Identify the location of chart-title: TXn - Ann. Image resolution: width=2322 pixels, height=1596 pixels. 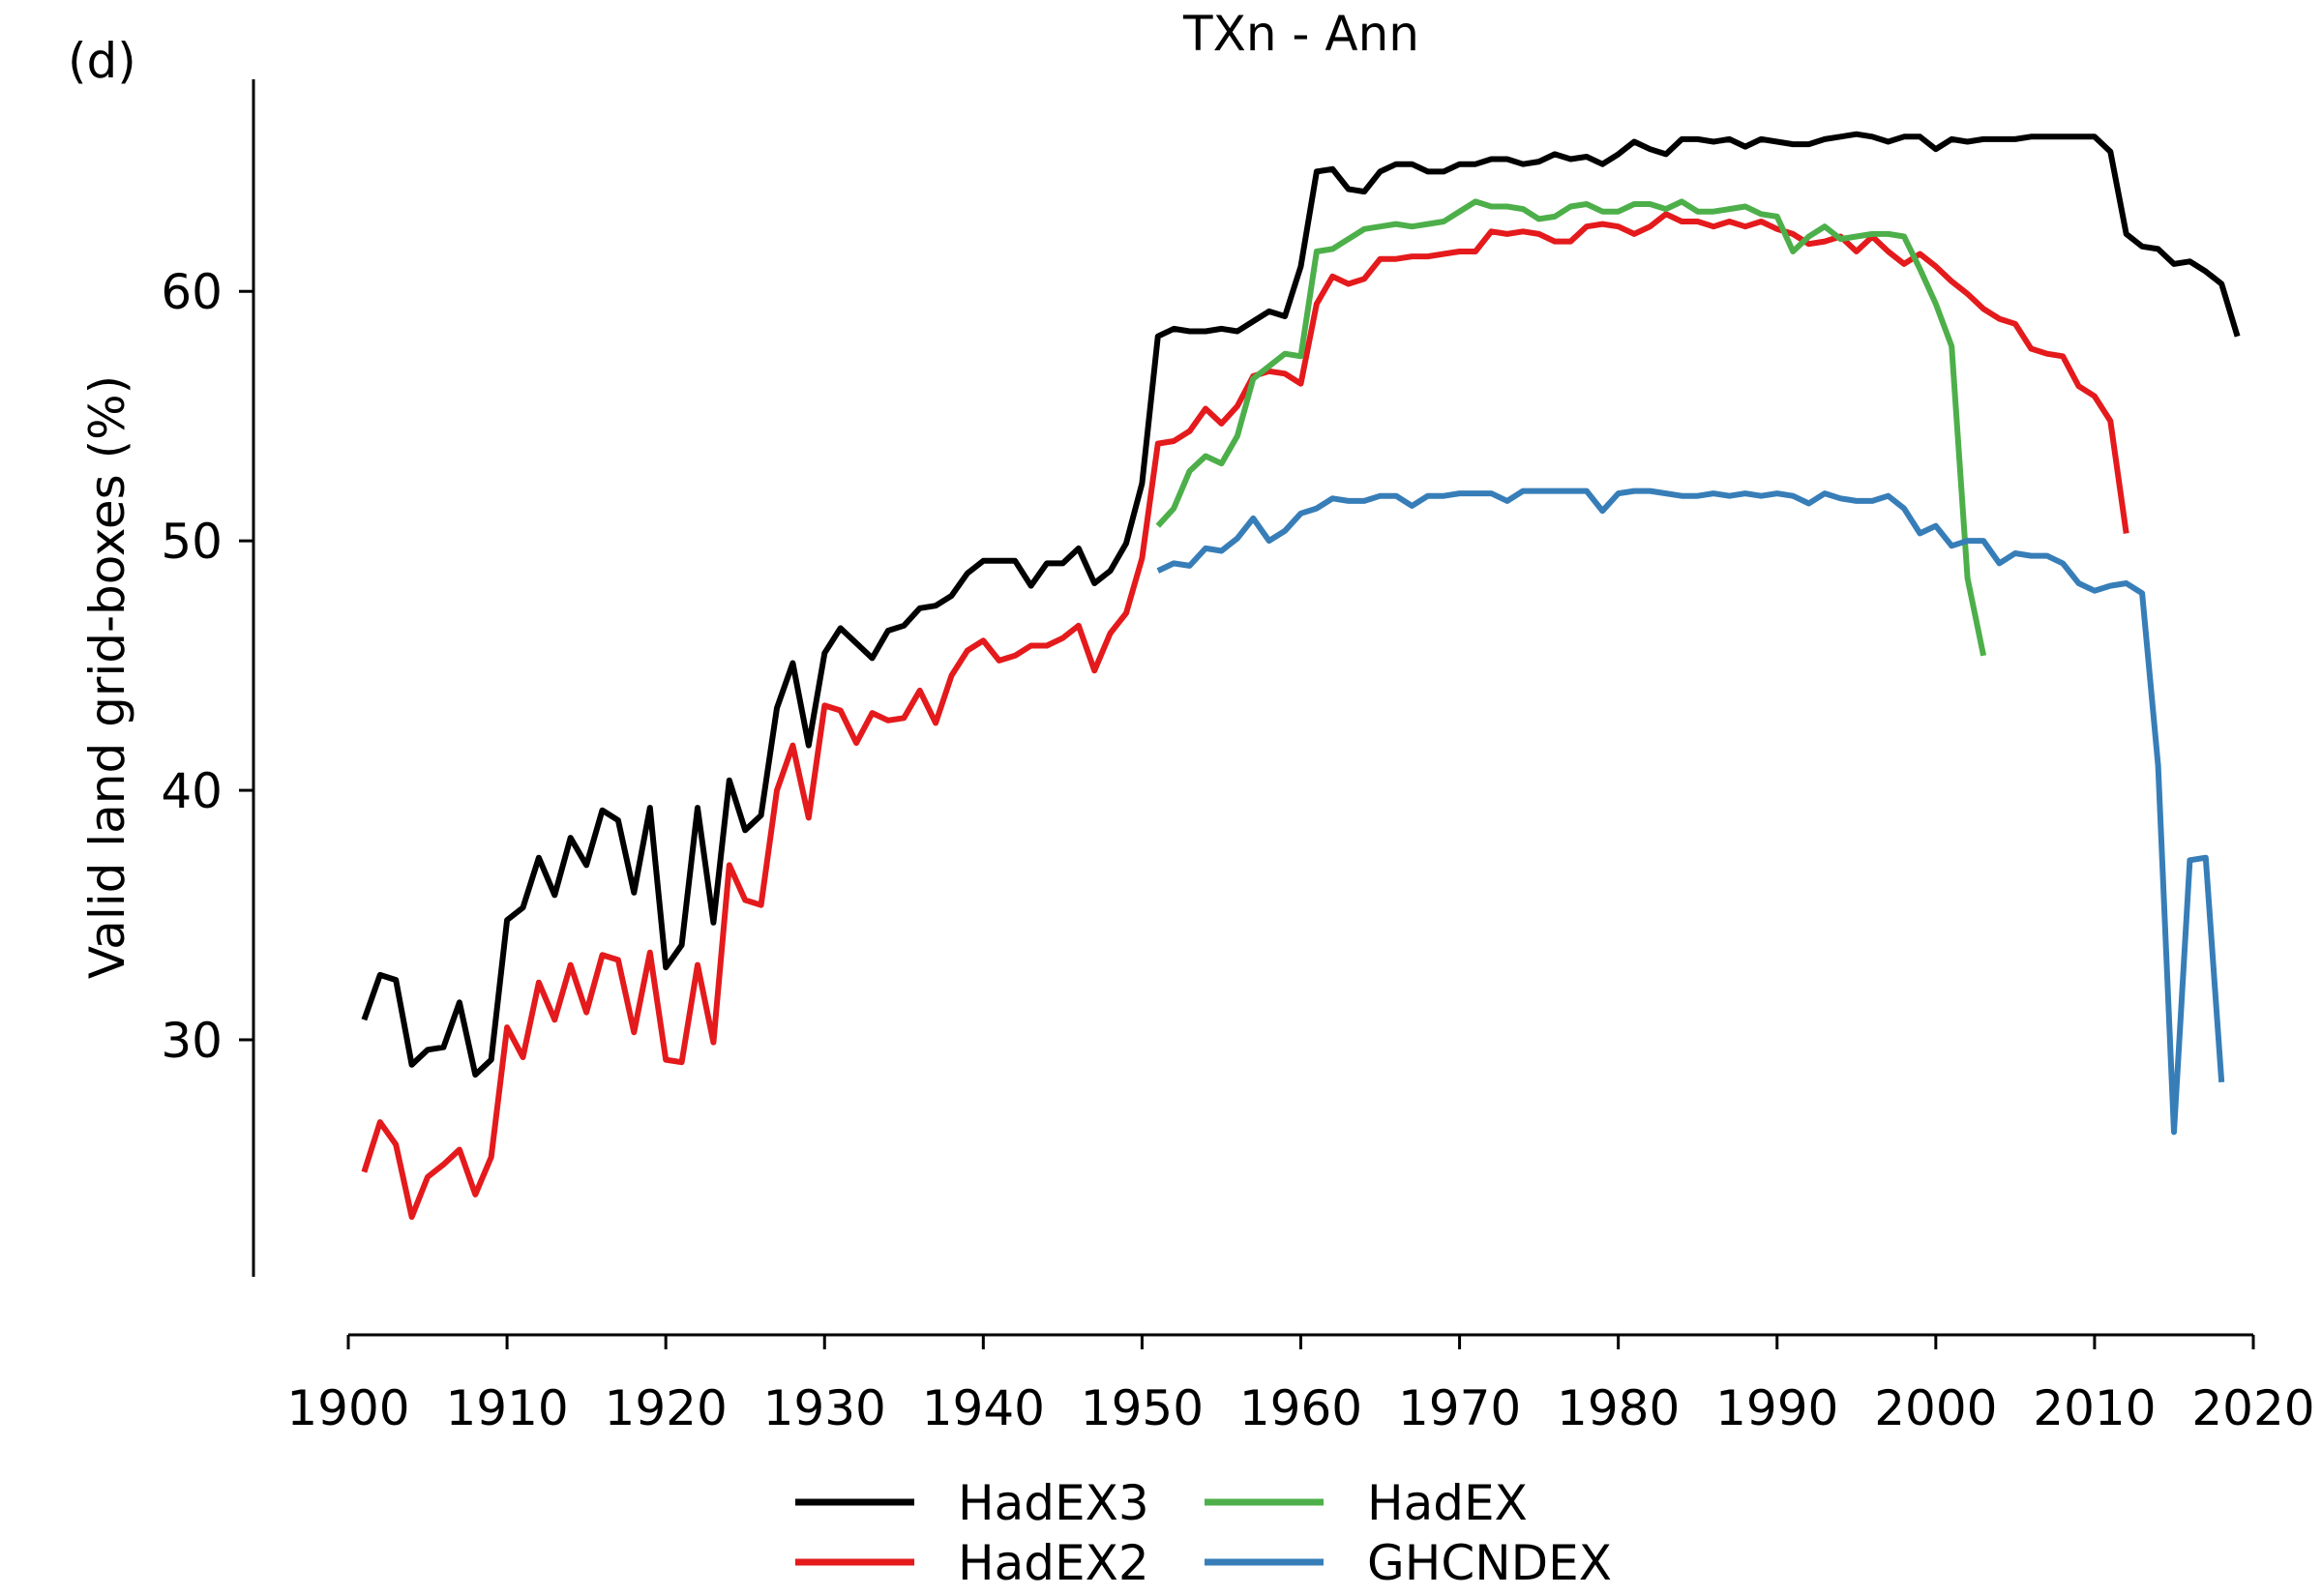
(1300, 34).